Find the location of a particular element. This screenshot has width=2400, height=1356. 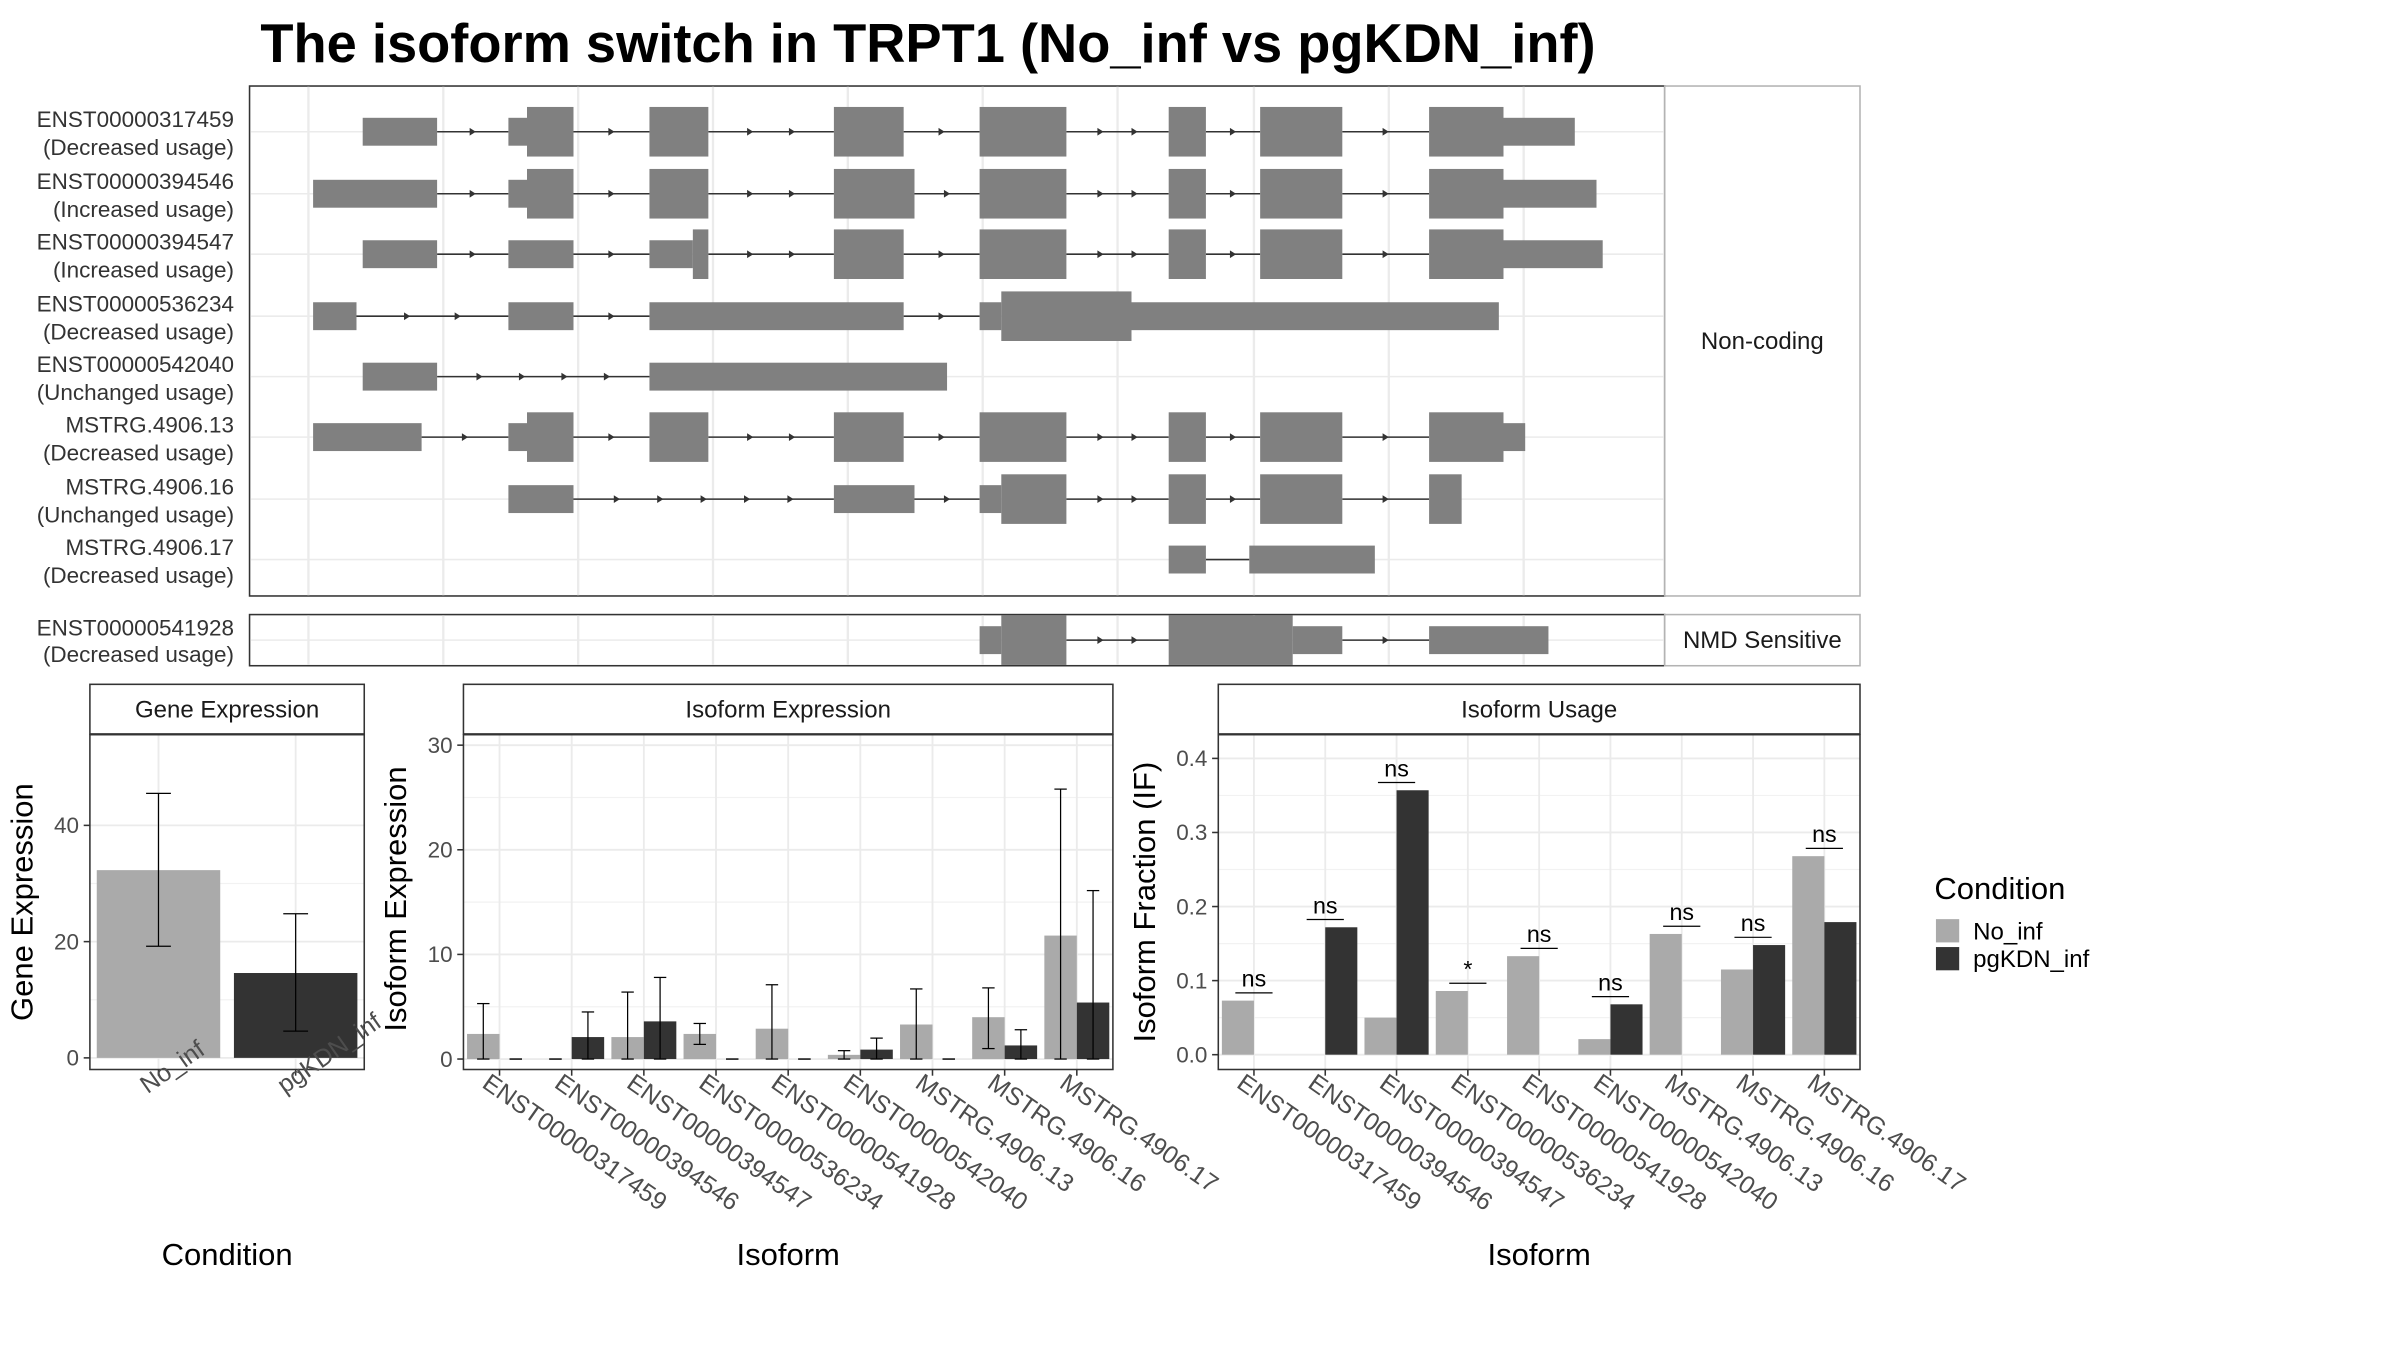

significance-label: * is located at coordinates (1467, 969).